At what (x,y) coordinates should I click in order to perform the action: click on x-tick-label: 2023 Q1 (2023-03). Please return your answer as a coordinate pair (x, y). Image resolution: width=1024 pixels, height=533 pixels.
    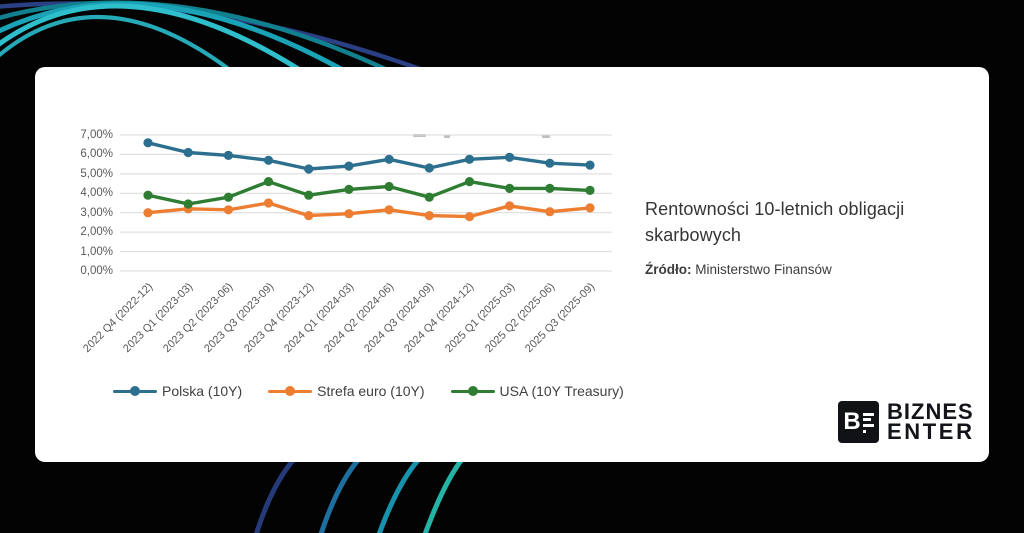
    Looking at the image, I should click on (158, 317).